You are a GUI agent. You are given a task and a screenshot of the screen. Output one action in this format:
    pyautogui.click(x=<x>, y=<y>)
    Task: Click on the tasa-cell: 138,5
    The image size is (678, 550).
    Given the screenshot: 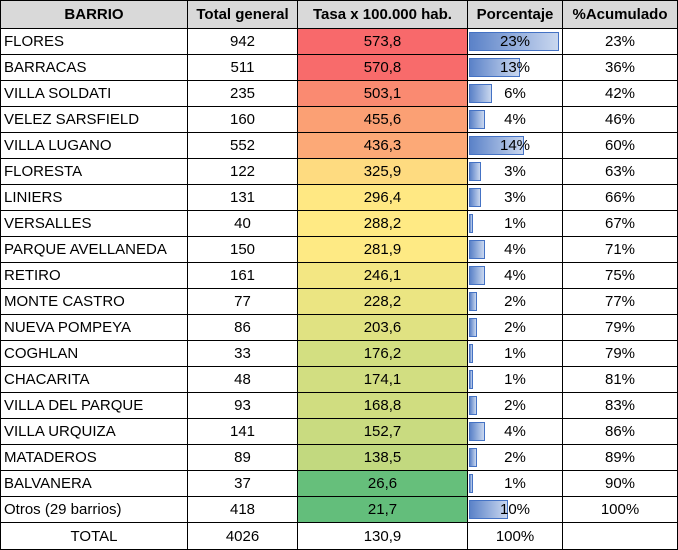 What is the action you would take?
    pyautogui.click(x=382, y=457)
    